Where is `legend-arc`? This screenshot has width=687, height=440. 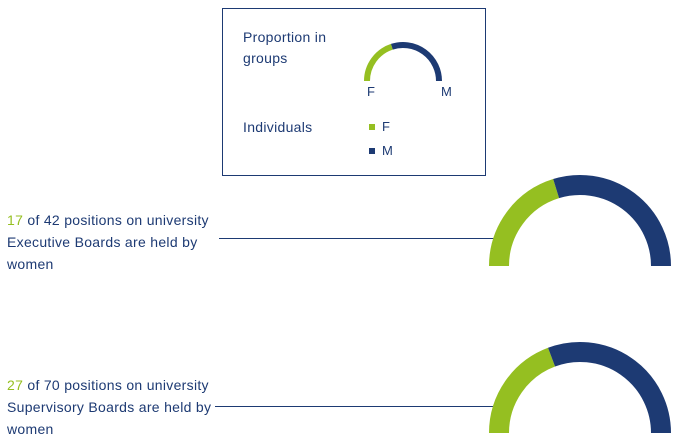
legend-arc is located at coordinates (403, 62).